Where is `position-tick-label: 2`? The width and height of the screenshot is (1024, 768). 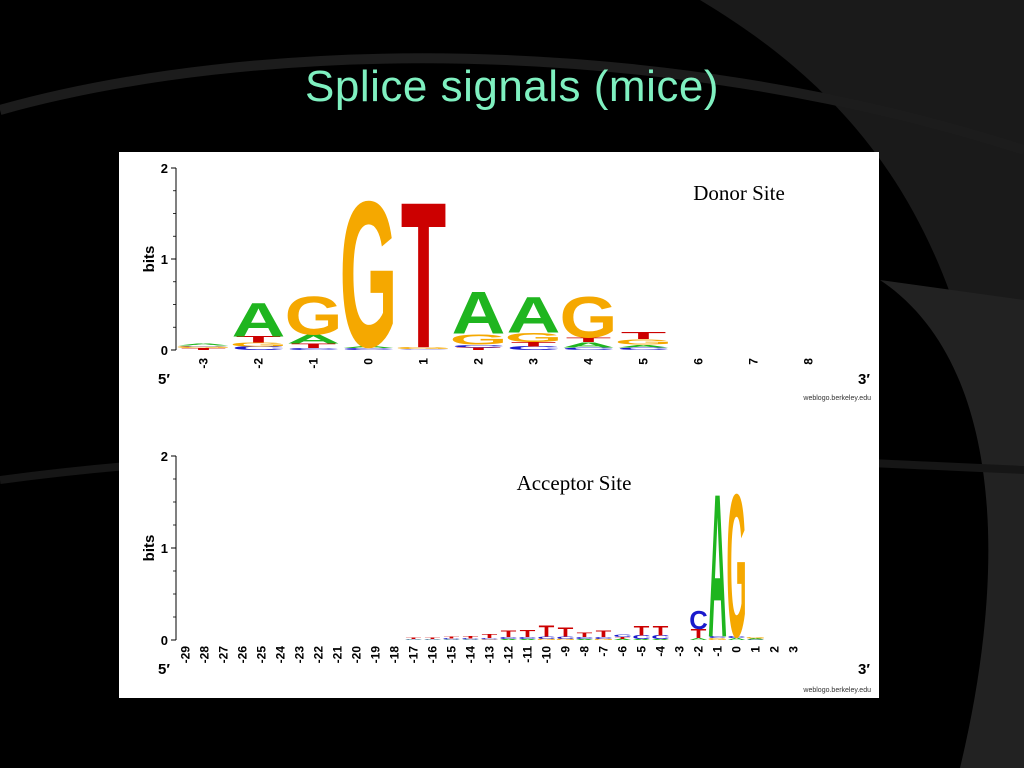 position-tick-label: 2 is located at coordinates (775, 649).